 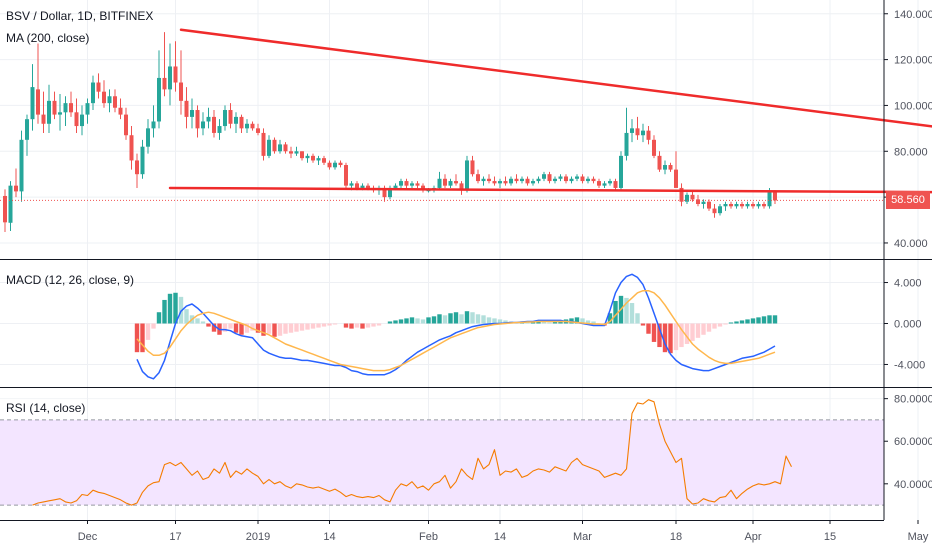 What do you see at coordinates (752, 537) in the screenshot?
I see `x-tick-label: Apr` at bounding box center [752, 537].